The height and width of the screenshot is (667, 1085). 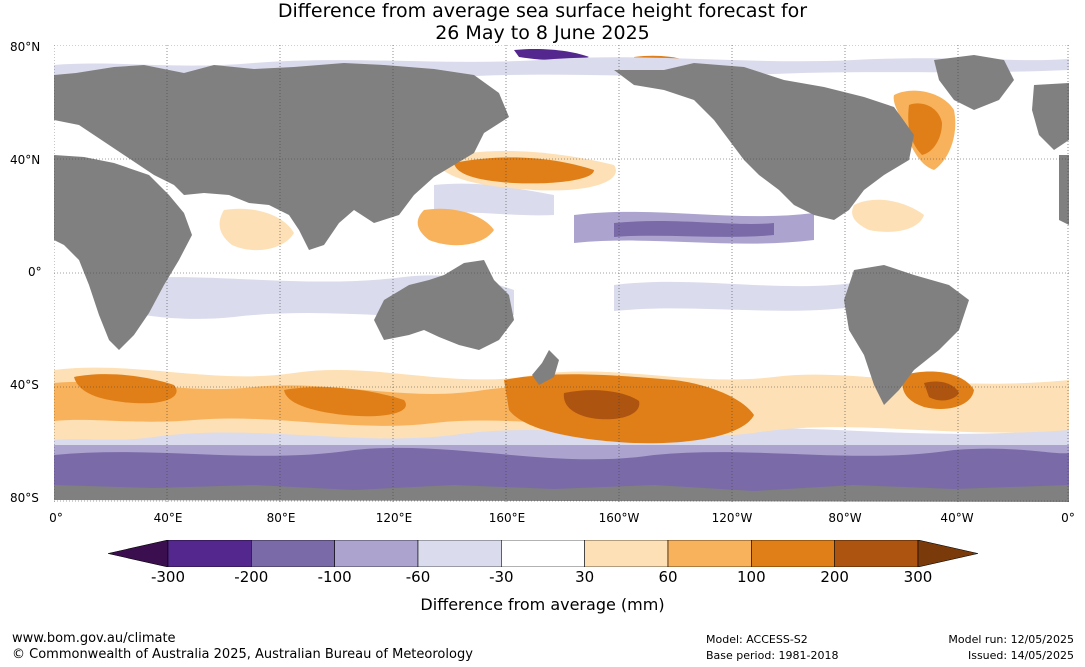 What do you see at coordinates (25, 160) in the screenshot?
I see `lat-label-40n: 40°N` at bounding box center [25, 160].